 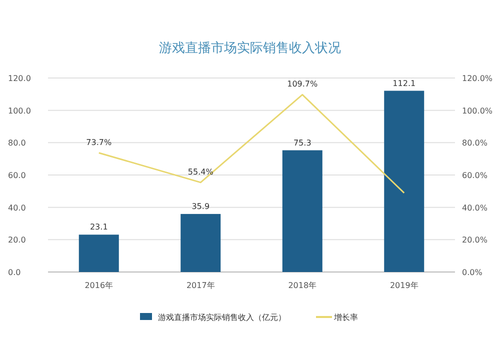 What do you see at coordinates (475, 143) in the screenshot?
I see `y2-tick-label: 80.0%` at bounding box center [475, 143].